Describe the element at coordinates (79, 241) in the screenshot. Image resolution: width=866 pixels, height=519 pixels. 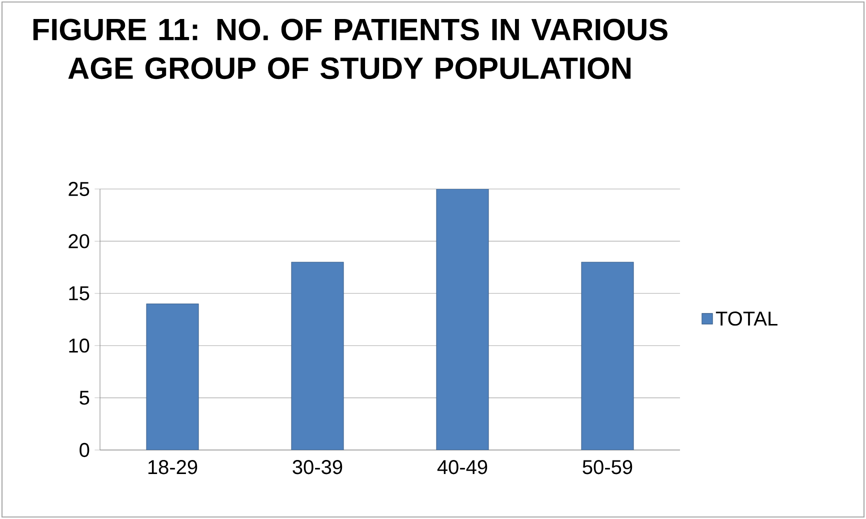
I see `y-tick-label: 20` at that location.